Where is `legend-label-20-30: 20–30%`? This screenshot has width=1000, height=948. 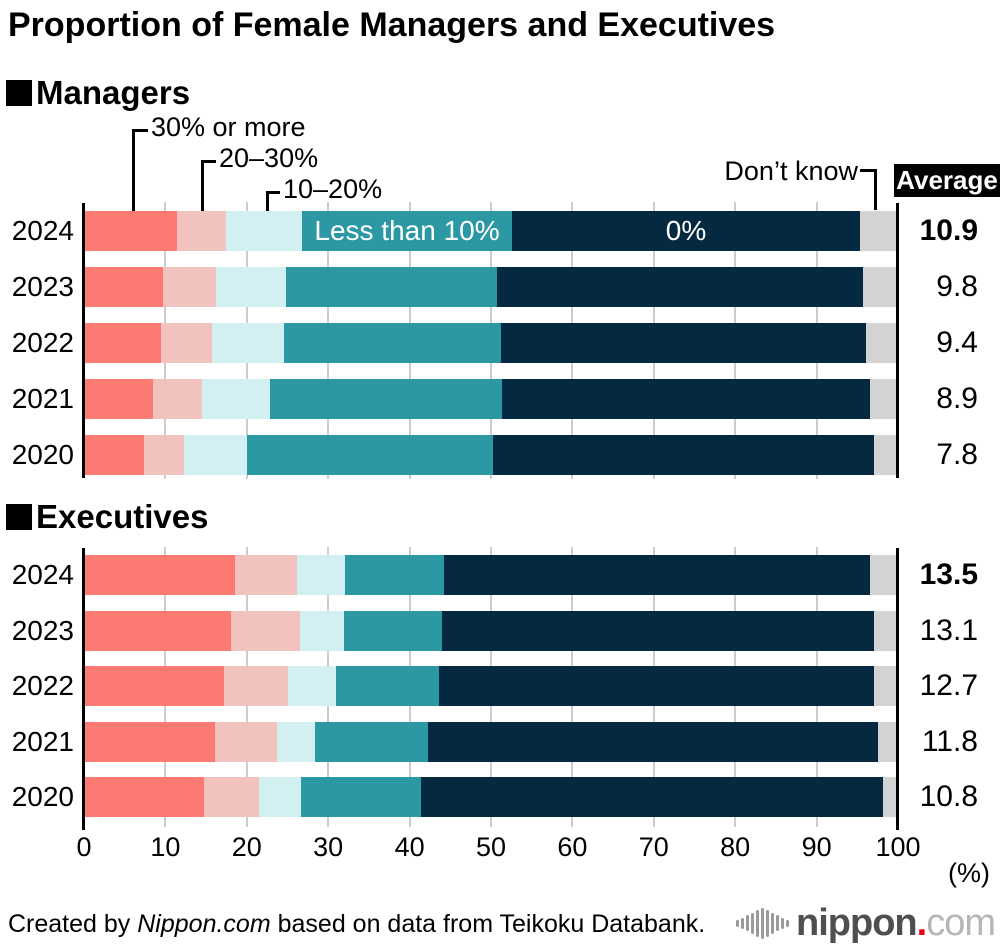
legend-label-20-30: 20–30% is located at coordinates (269, 158).